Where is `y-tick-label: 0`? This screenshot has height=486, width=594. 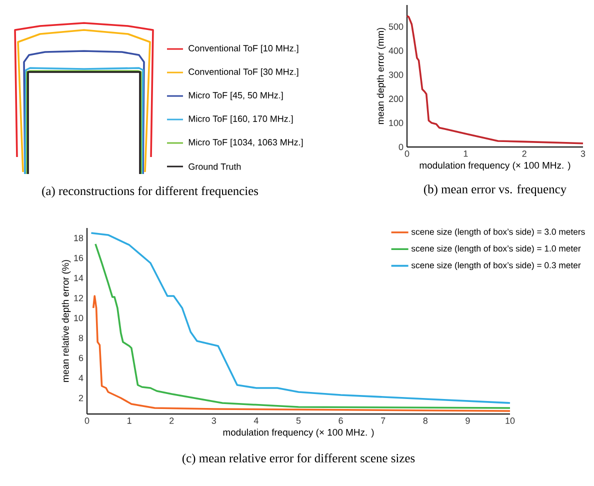 y-tick-label: 0 is located at coordinates (401, 147).